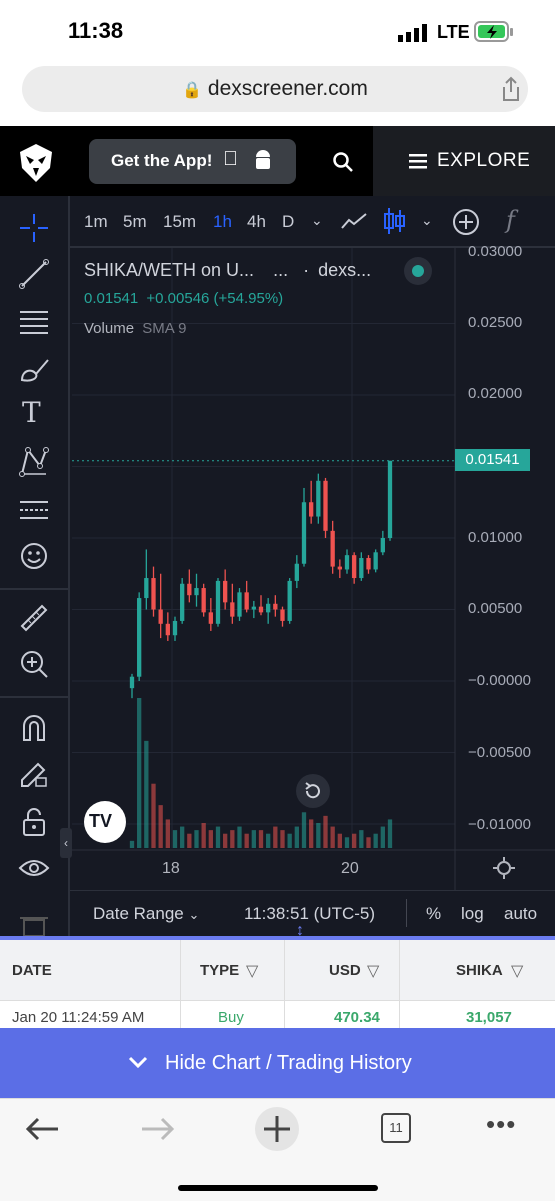 This screenshot has height=1201, width=555. What do you see at coordinates (34, 274) in the screenshot?
I see `trend-line-icon` at bounding box center [34, 274].